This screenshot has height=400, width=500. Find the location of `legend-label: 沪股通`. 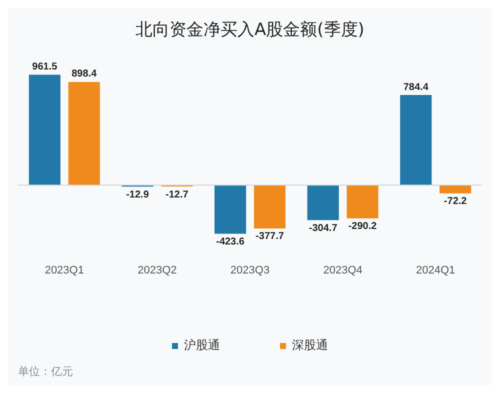

legend-label: 沪股通 is located at coordinates (202, 345).